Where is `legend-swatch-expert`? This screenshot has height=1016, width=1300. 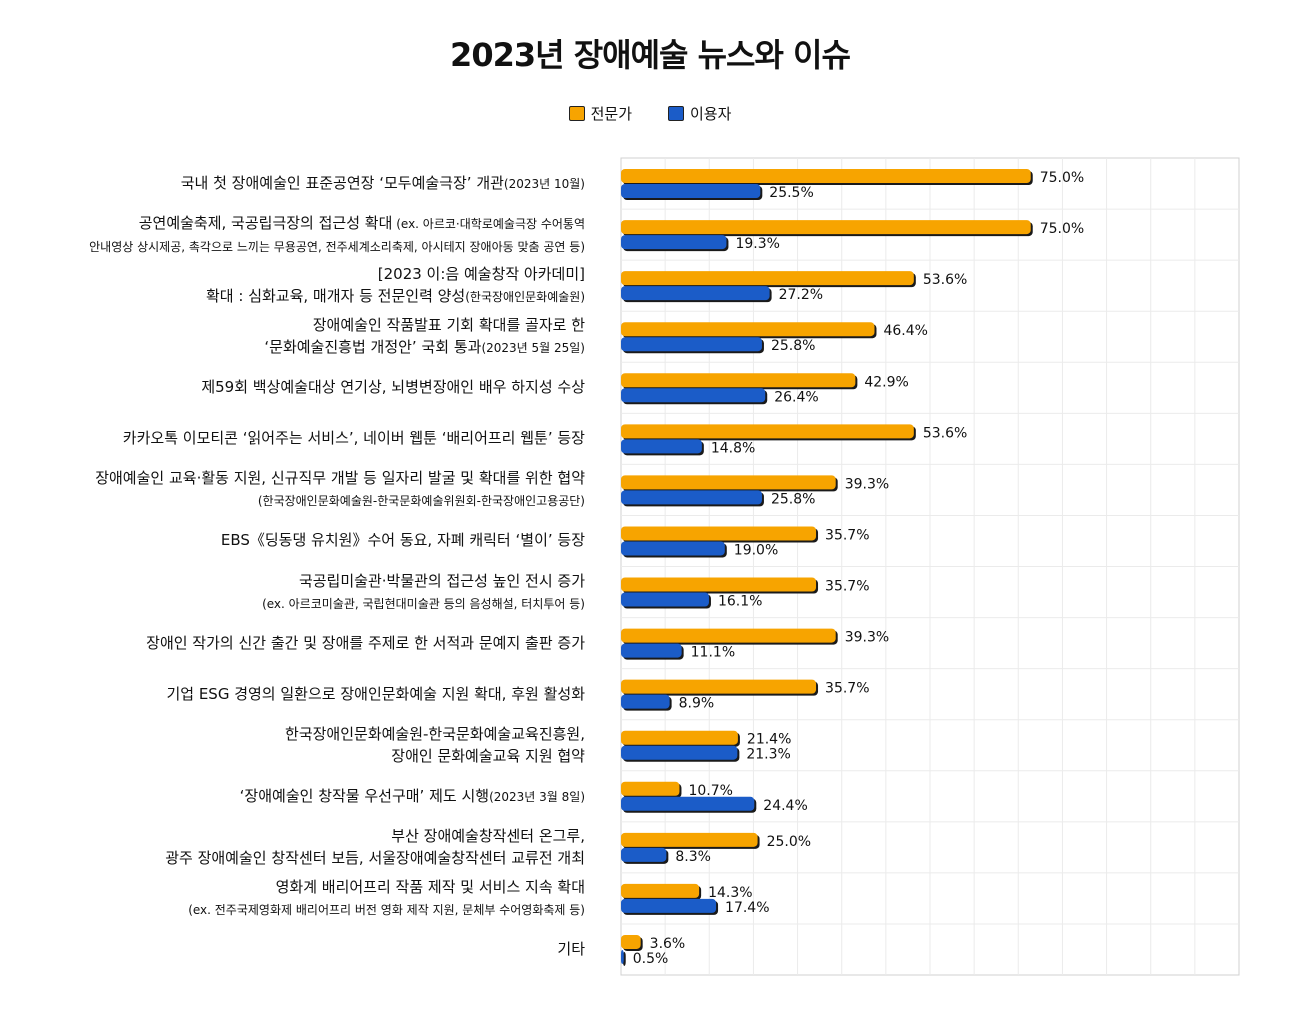 legend-swatch-expert is located at coordinates (576, 113).